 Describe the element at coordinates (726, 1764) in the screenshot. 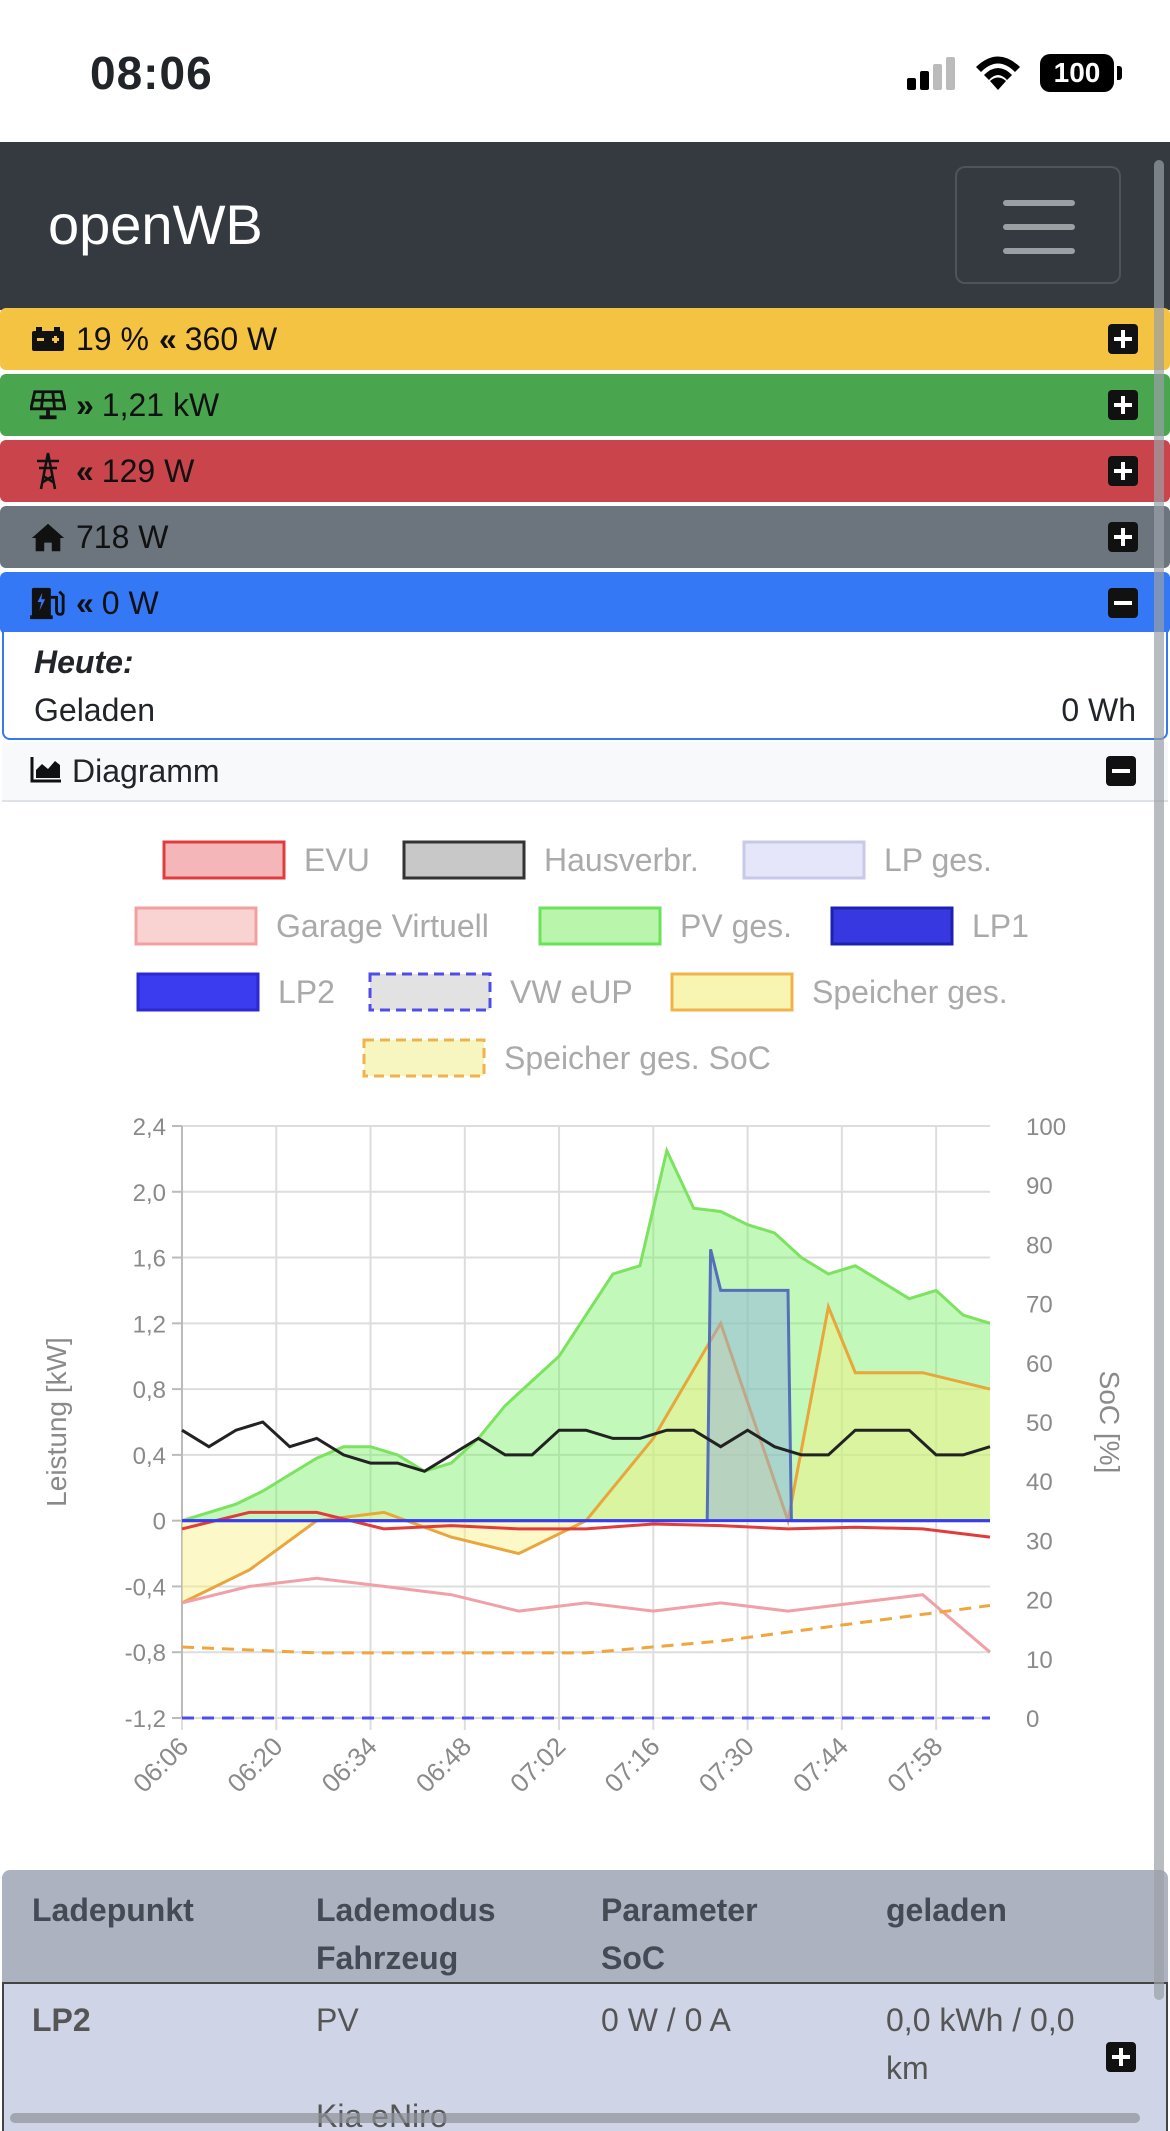

I see `x-tick-label: 07:30` at that location.